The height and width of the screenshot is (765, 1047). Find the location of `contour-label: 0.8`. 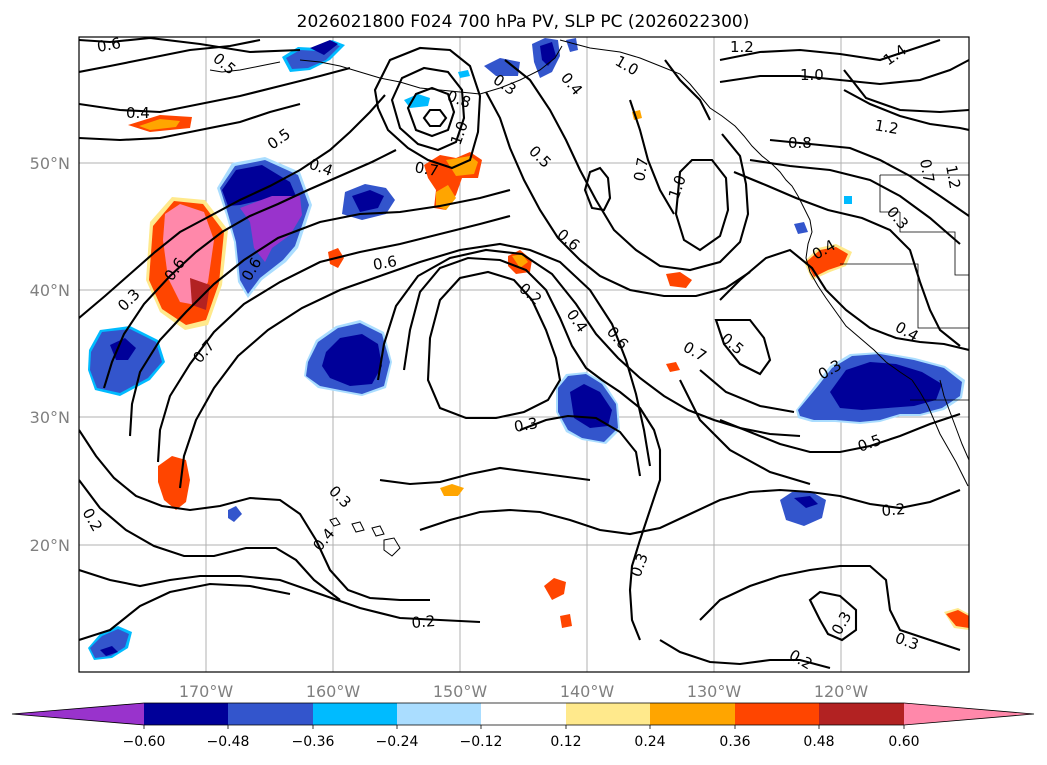

contour-label: 0.8 is located at coordinates (800, 143).